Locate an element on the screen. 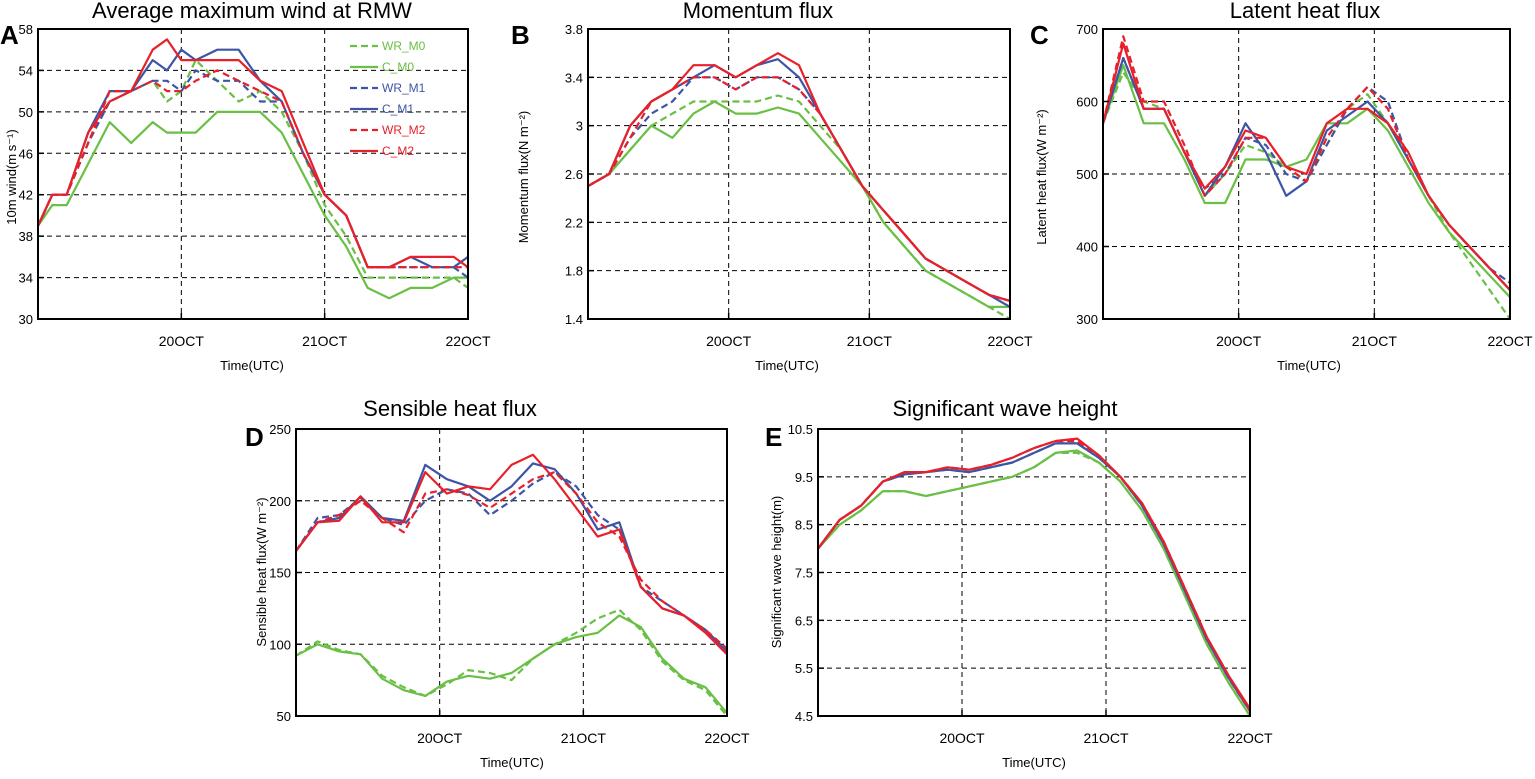  plot-area-C: 300 400 500 600 700 20OCT 21OCT 22OCT is located at coordinates (1304, 185).